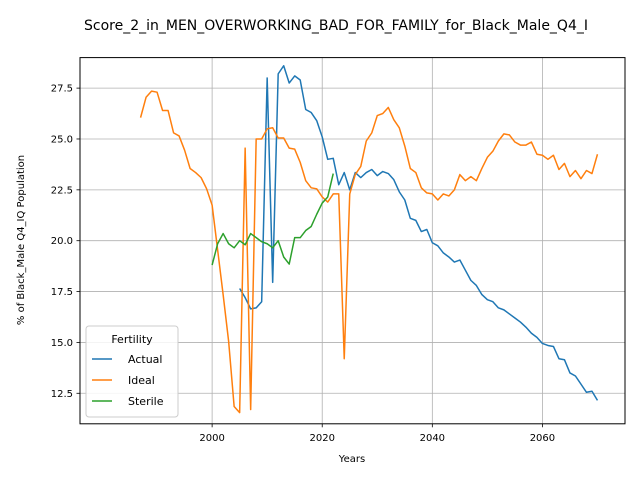 Image resolution: width=640 pixels, height=480 pixels. Describe the element at coordinates (62, 89) in the screenshot. I see `y-tick-label: 27.5` at that location.